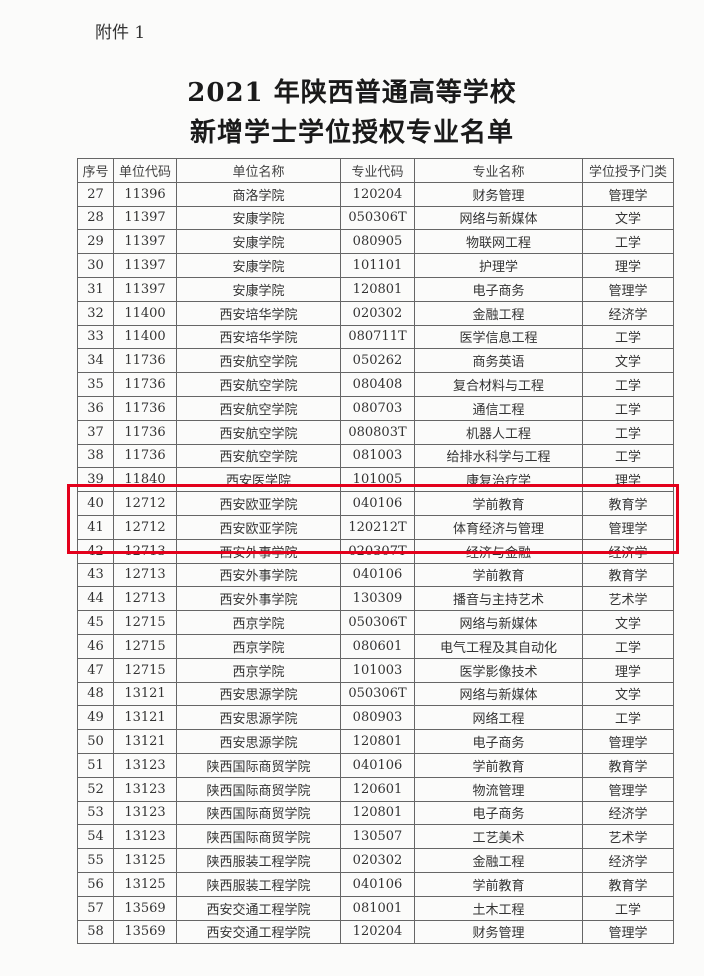 This screenshot has height=976, width=704. What do you see at coordinates (375, 860) in the screenshot?
I see `table-row: 55 13125 陕西服装工程学院 020302 金融工程 经济学` at bounding box center [375, 860].